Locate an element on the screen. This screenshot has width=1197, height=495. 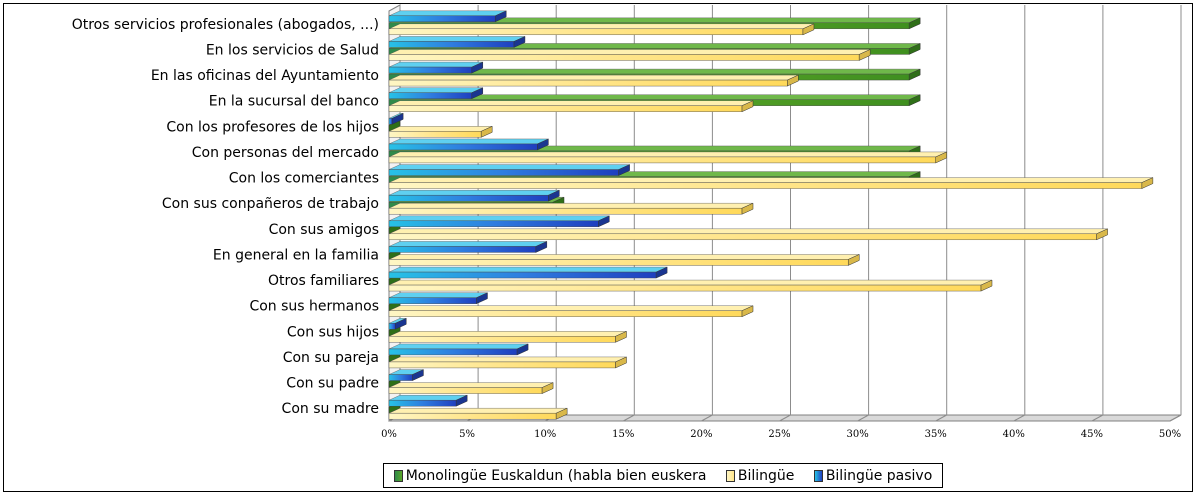
category-label: Con los profesores de los hijos is located at coordinates (272, 127).